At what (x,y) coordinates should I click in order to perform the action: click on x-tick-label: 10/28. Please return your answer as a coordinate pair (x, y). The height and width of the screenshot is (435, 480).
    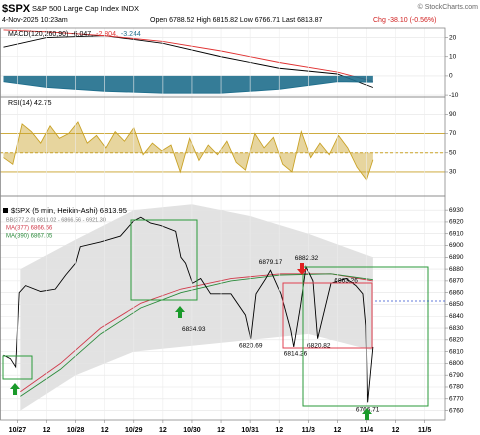
    Looking at the image, I should click on (76, 430).